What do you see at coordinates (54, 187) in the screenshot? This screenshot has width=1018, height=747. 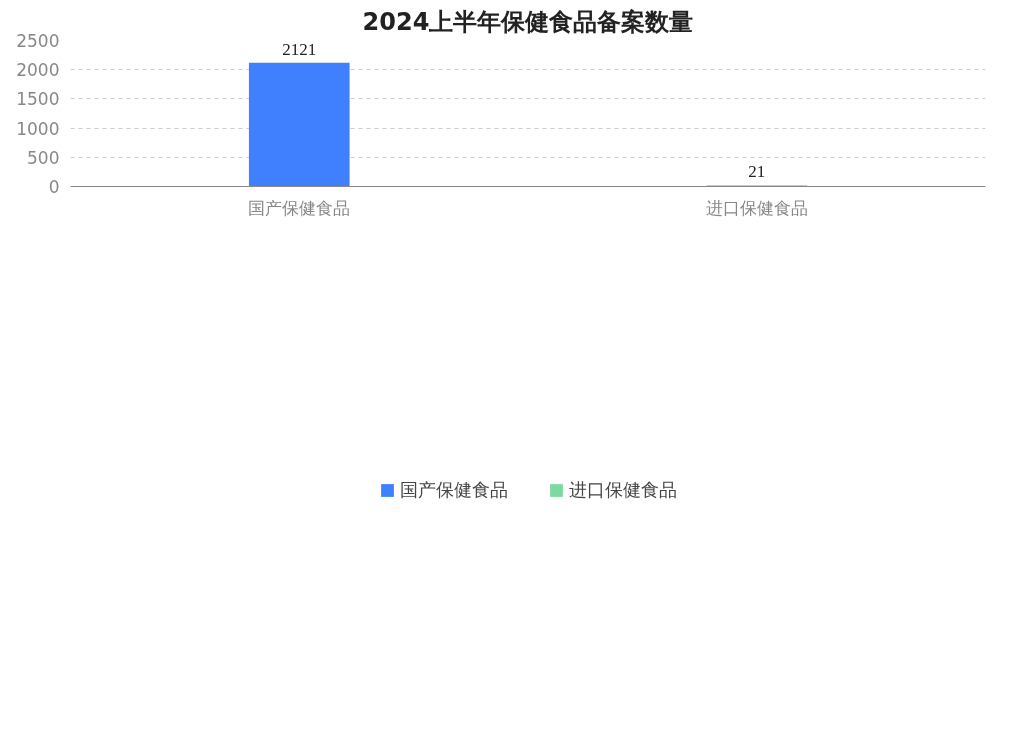 I see `y-tick-label: 0` at bounding box center [54, 187].